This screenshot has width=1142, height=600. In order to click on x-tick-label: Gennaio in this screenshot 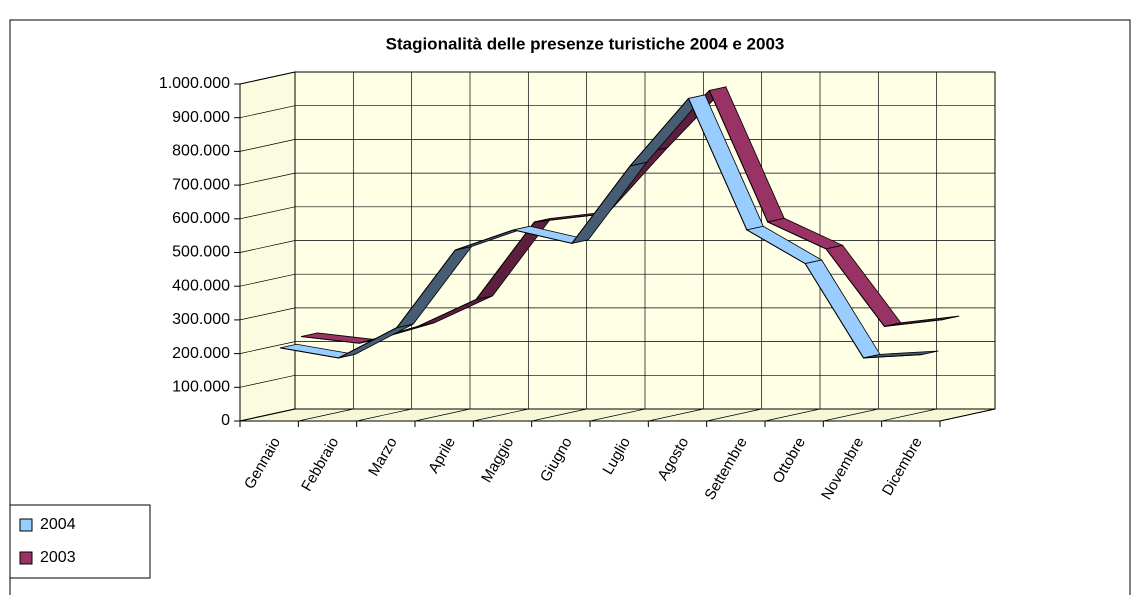, I will do `click(262, 463)`.